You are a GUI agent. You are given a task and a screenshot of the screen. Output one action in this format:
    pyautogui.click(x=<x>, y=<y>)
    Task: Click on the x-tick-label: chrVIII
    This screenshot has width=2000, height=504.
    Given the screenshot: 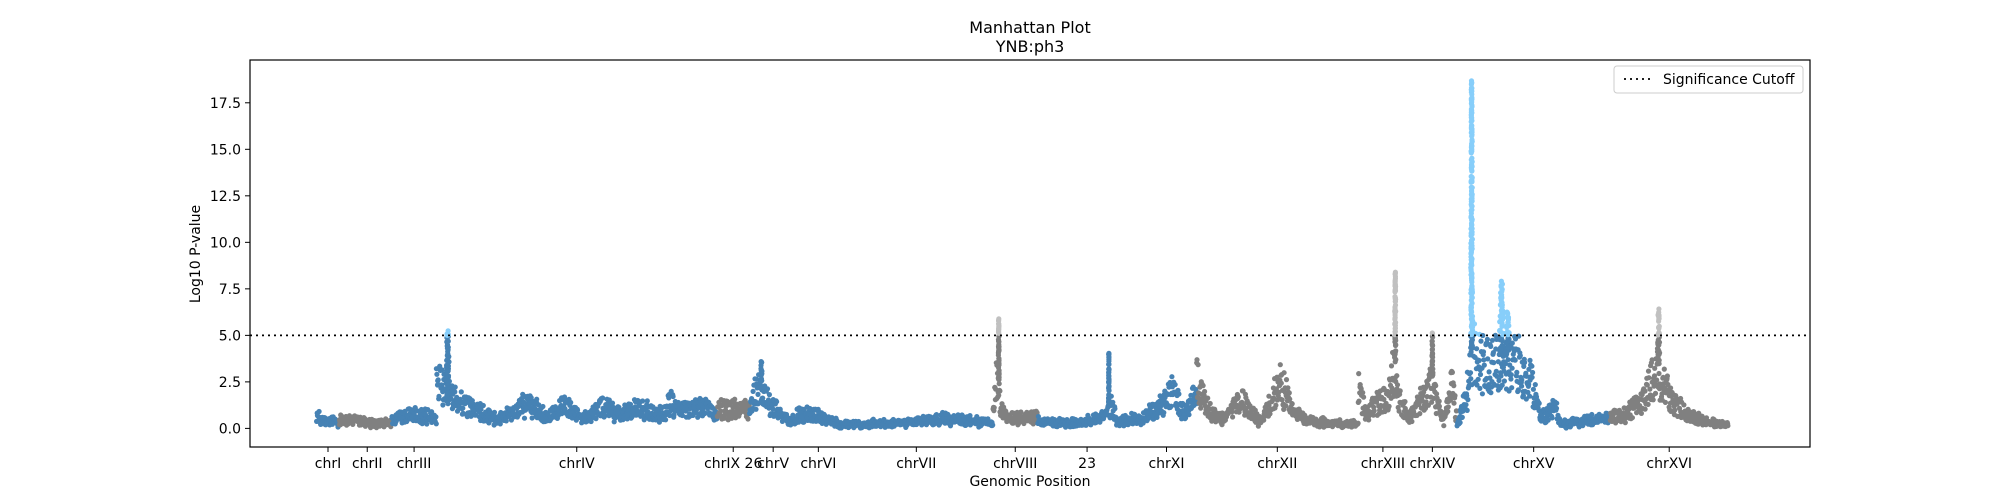 What is the action you would take?
    pyautogui.click(x=1015, y=464)
    